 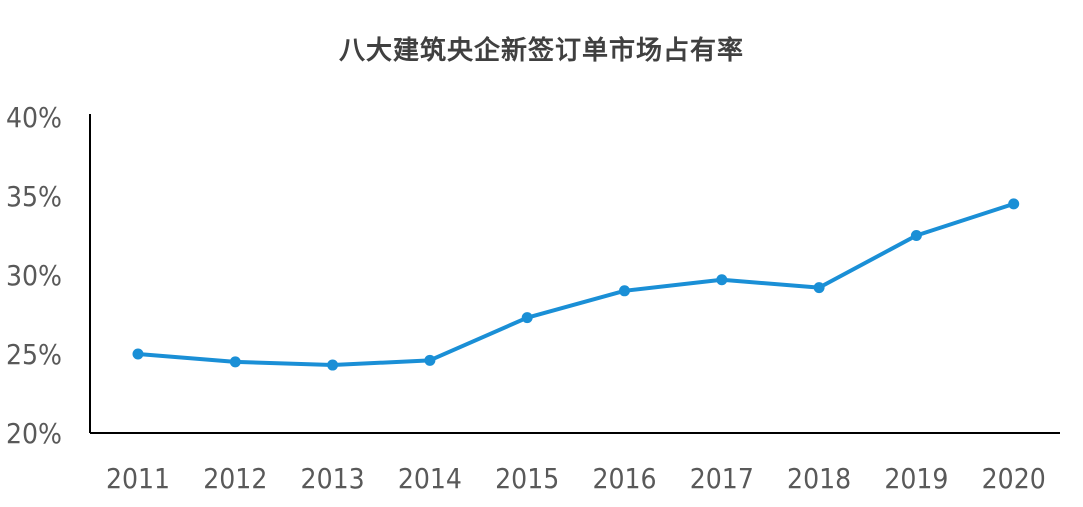 I want to click on x-tick-label: 2014, so click(x=430, y=478).